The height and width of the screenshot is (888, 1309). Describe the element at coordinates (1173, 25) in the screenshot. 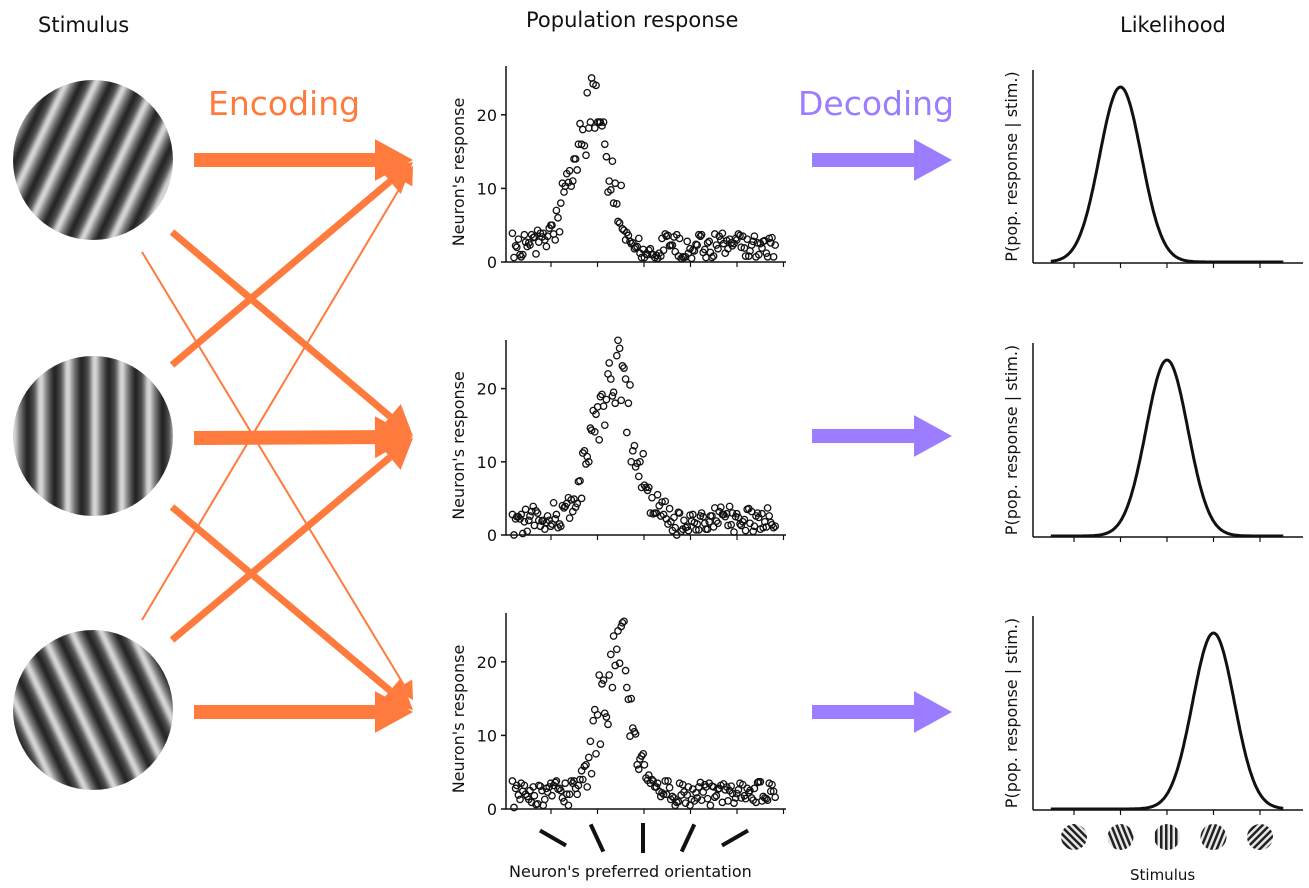

I see `likelihood-header: Likelihood` at that location.